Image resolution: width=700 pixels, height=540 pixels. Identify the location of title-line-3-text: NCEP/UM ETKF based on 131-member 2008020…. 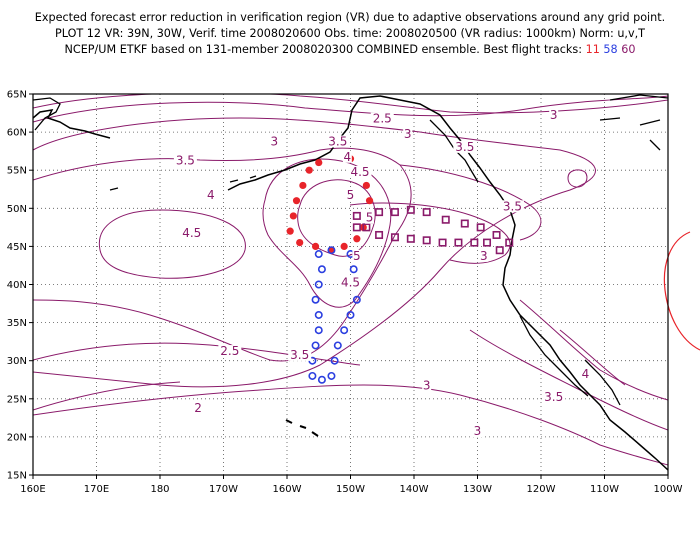
(323, 49).